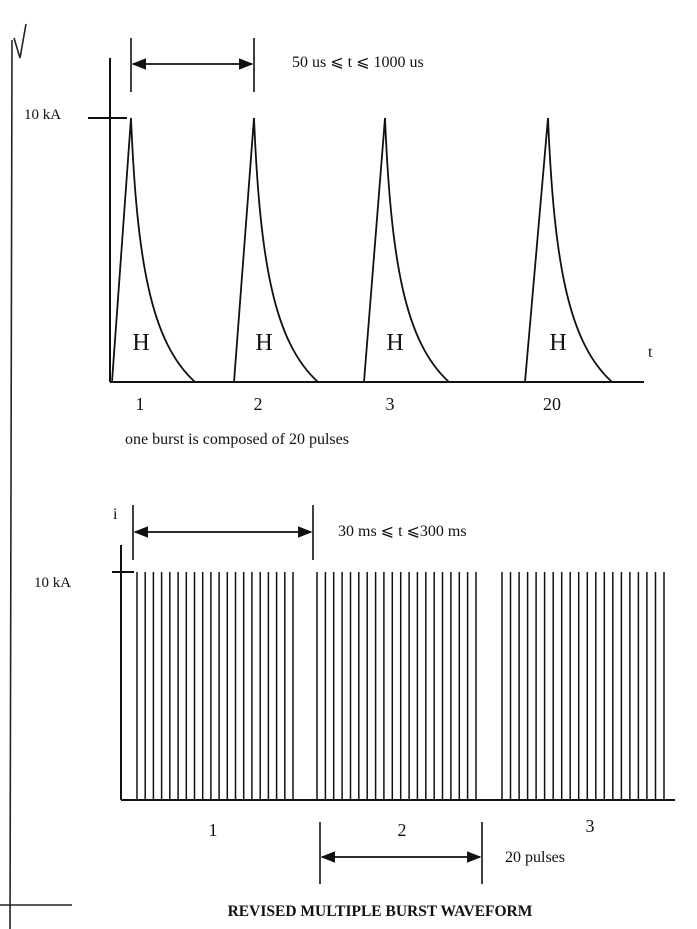  I want to click on figure-title: REVISED MULTIPLE BURST WAVEFORM, so click(380, 911).